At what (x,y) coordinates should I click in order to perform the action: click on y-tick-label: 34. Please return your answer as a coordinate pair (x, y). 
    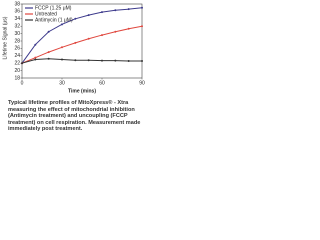
    Looking at the image, I should click on (17, 19).